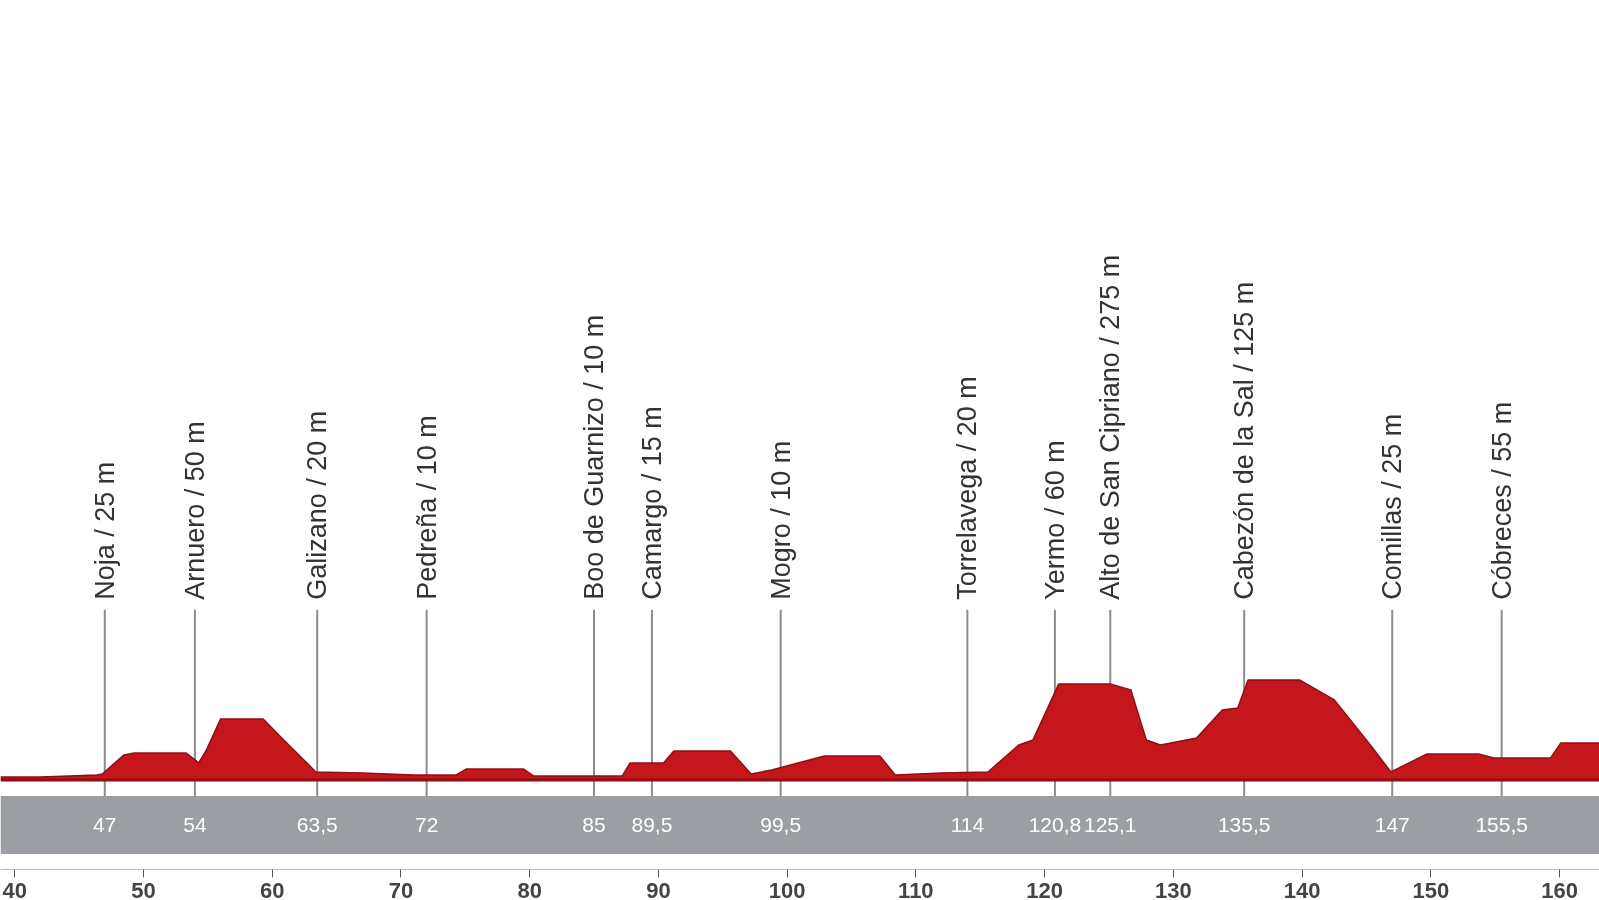 The height and width of the screenshot is (900, 1599). Describe the element at coordinates (1431, 888) in the screenshot. I see `x-tick-label: 150` at that location.